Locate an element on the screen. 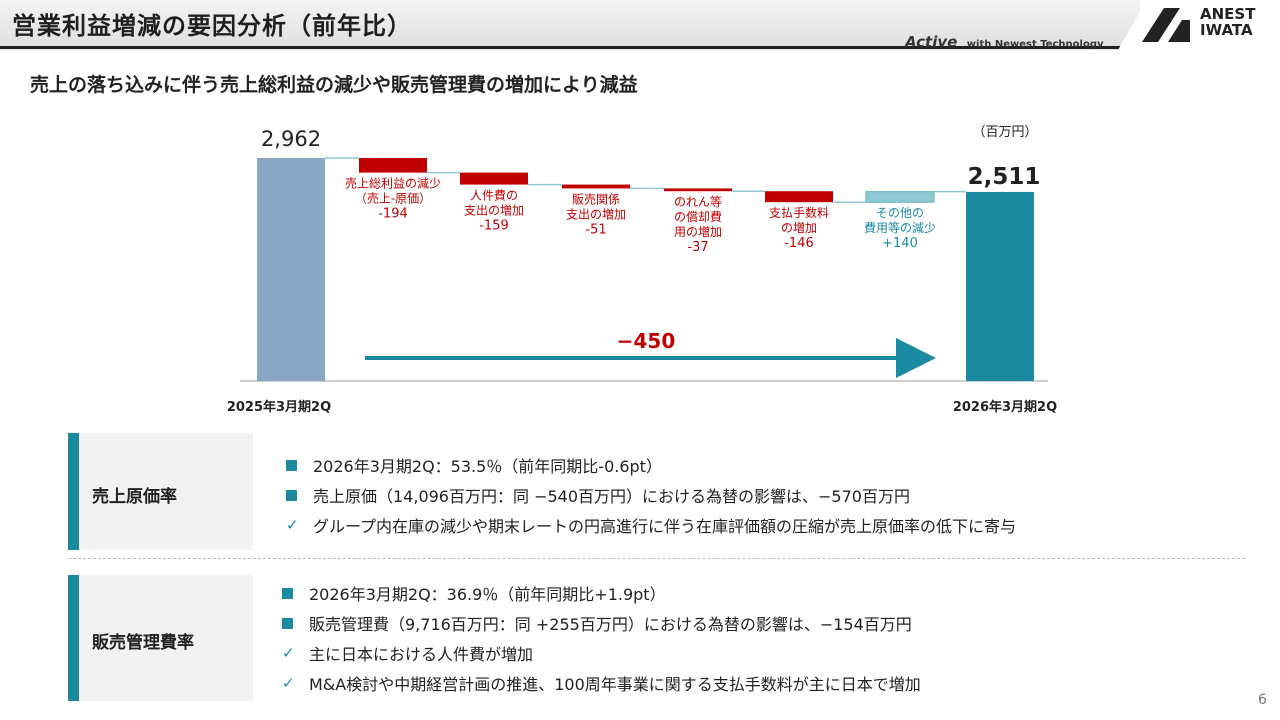  start-value-label: 2,962 is located at coordinates (291, 139).